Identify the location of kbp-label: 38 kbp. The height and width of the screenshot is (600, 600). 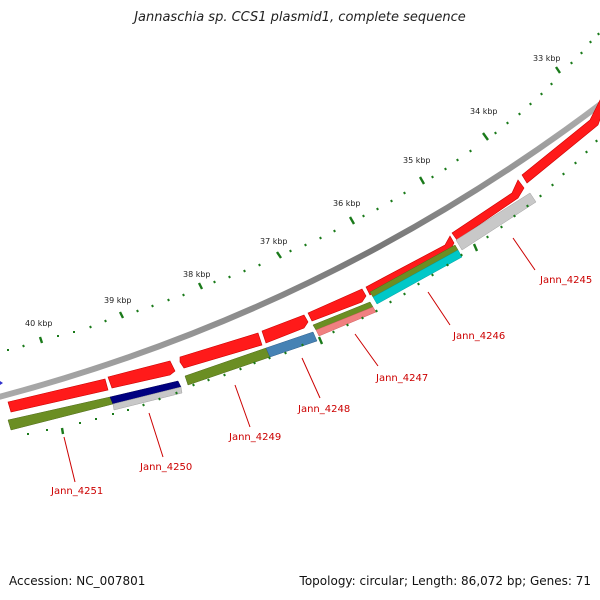
(197, 274).